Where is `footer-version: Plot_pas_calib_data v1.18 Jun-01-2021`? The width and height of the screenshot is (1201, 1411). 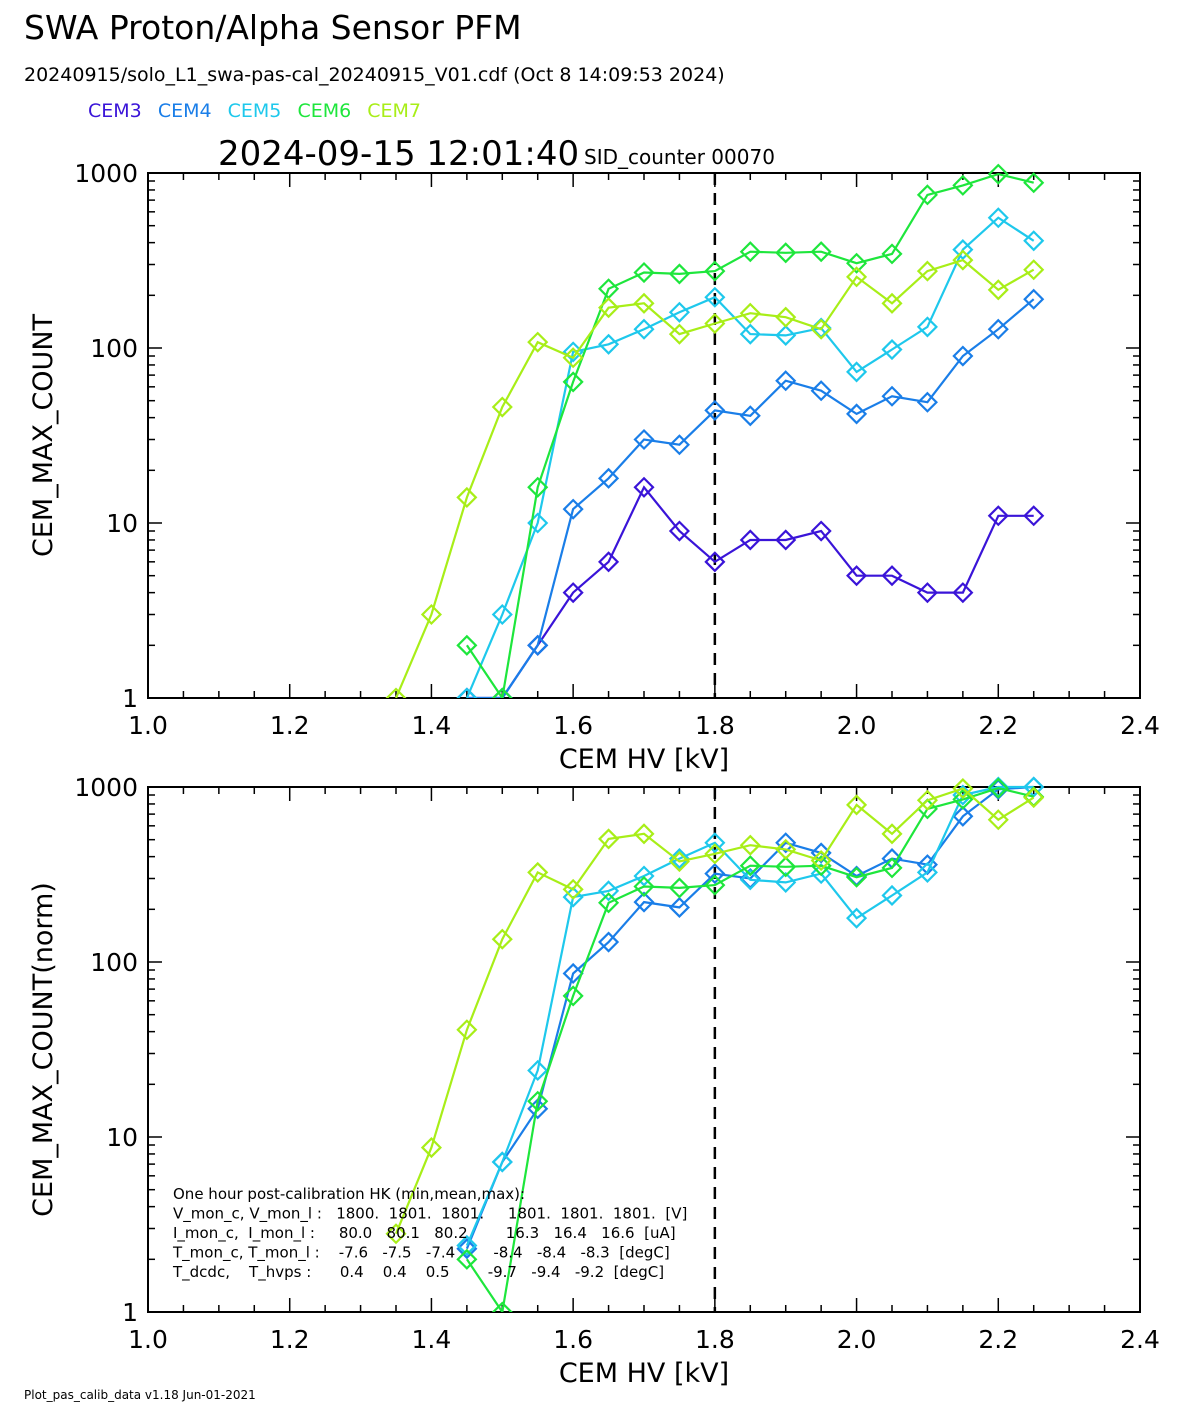 footer-version: Plot_pas_calib_data v1.18 Jun-01-2021 is located at coordinates (140, 1395).